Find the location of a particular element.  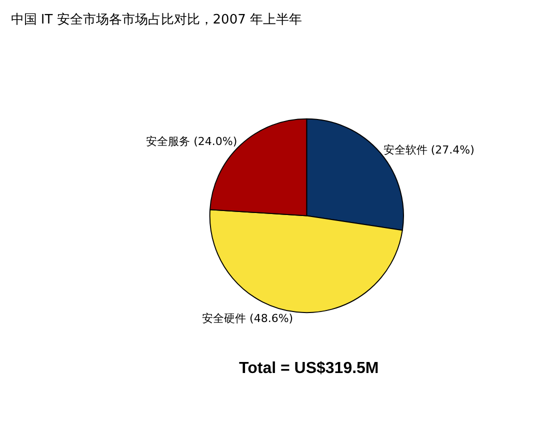

slice-label: 安全硬件 (48.6%) is located at coordinates (248, 318).